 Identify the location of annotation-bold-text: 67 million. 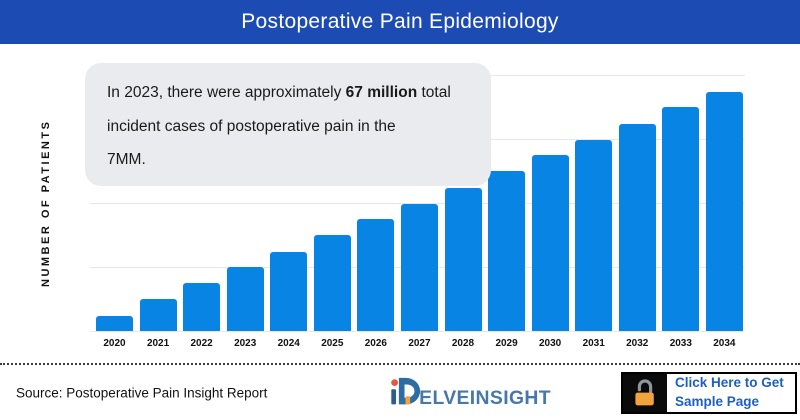
(381, 92).